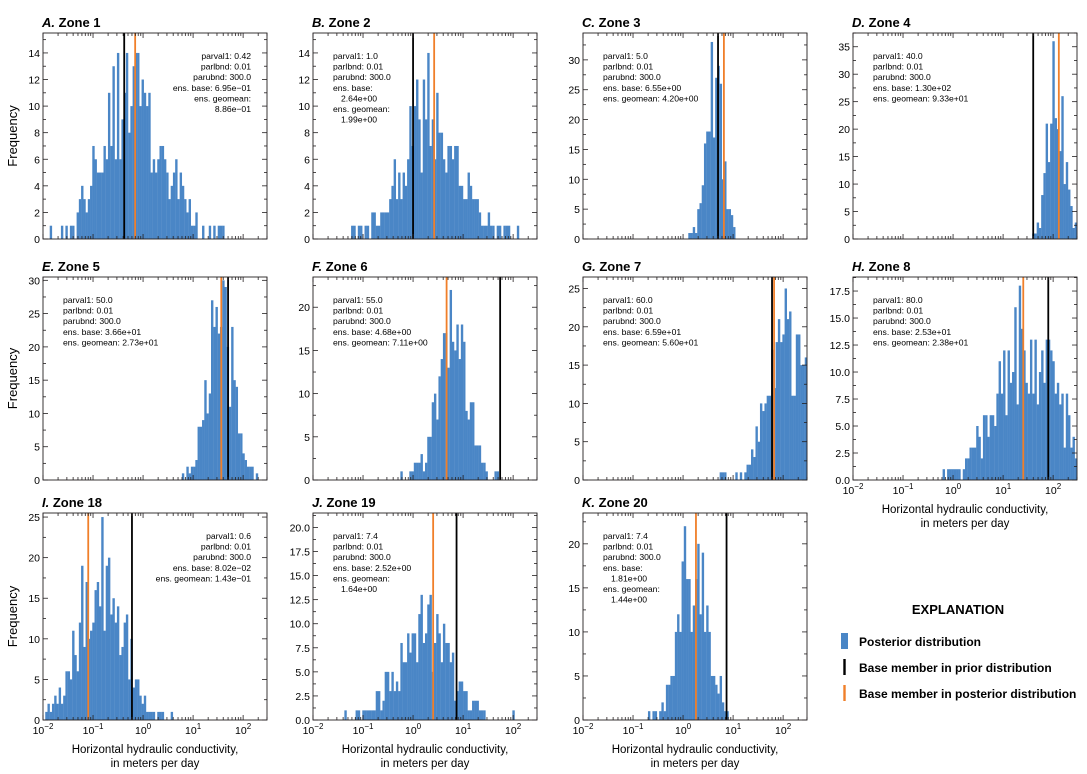  Describe the element at coordinates (590, 266) in the screenshot. I see `panel-letter: G.` at that location.